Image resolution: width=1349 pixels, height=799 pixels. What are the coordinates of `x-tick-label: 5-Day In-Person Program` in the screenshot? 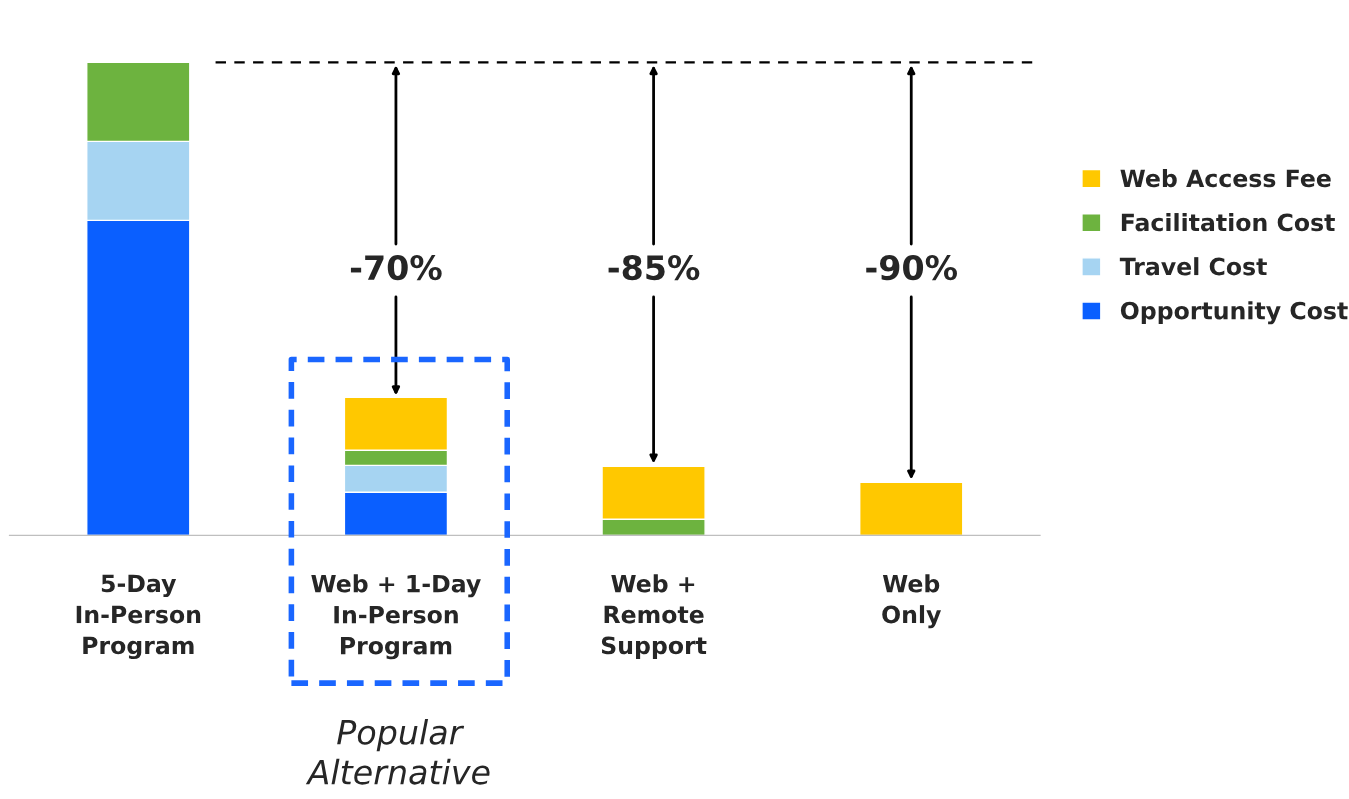 It's located at (138, 617).